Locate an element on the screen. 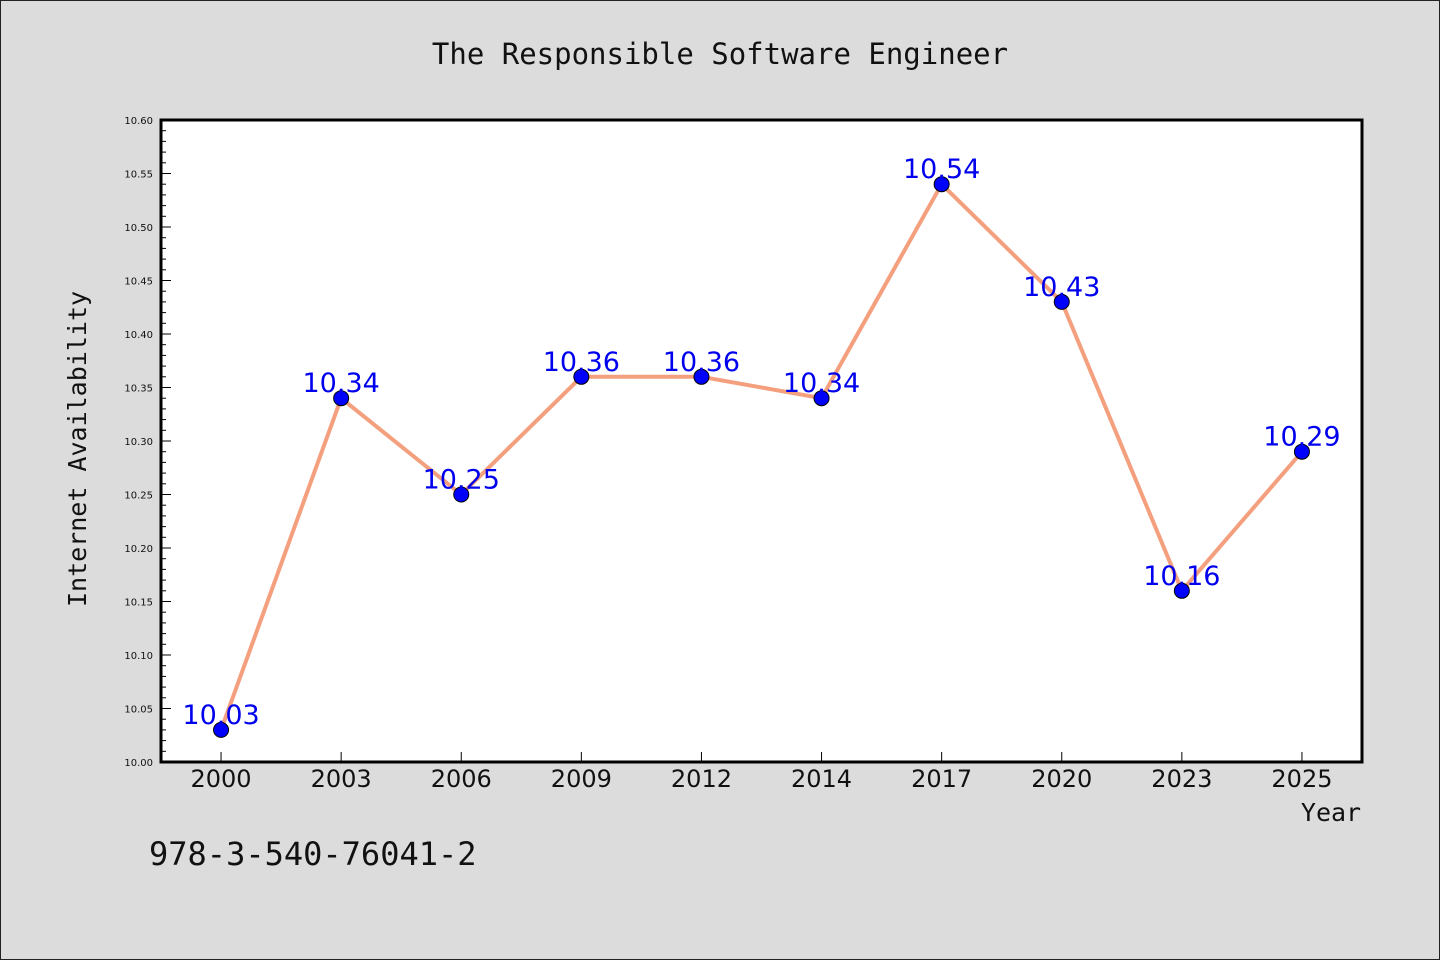 This screenshot has height=960, width=1440. x-tick-label: 2020 is located at coordinates (1061, 779).